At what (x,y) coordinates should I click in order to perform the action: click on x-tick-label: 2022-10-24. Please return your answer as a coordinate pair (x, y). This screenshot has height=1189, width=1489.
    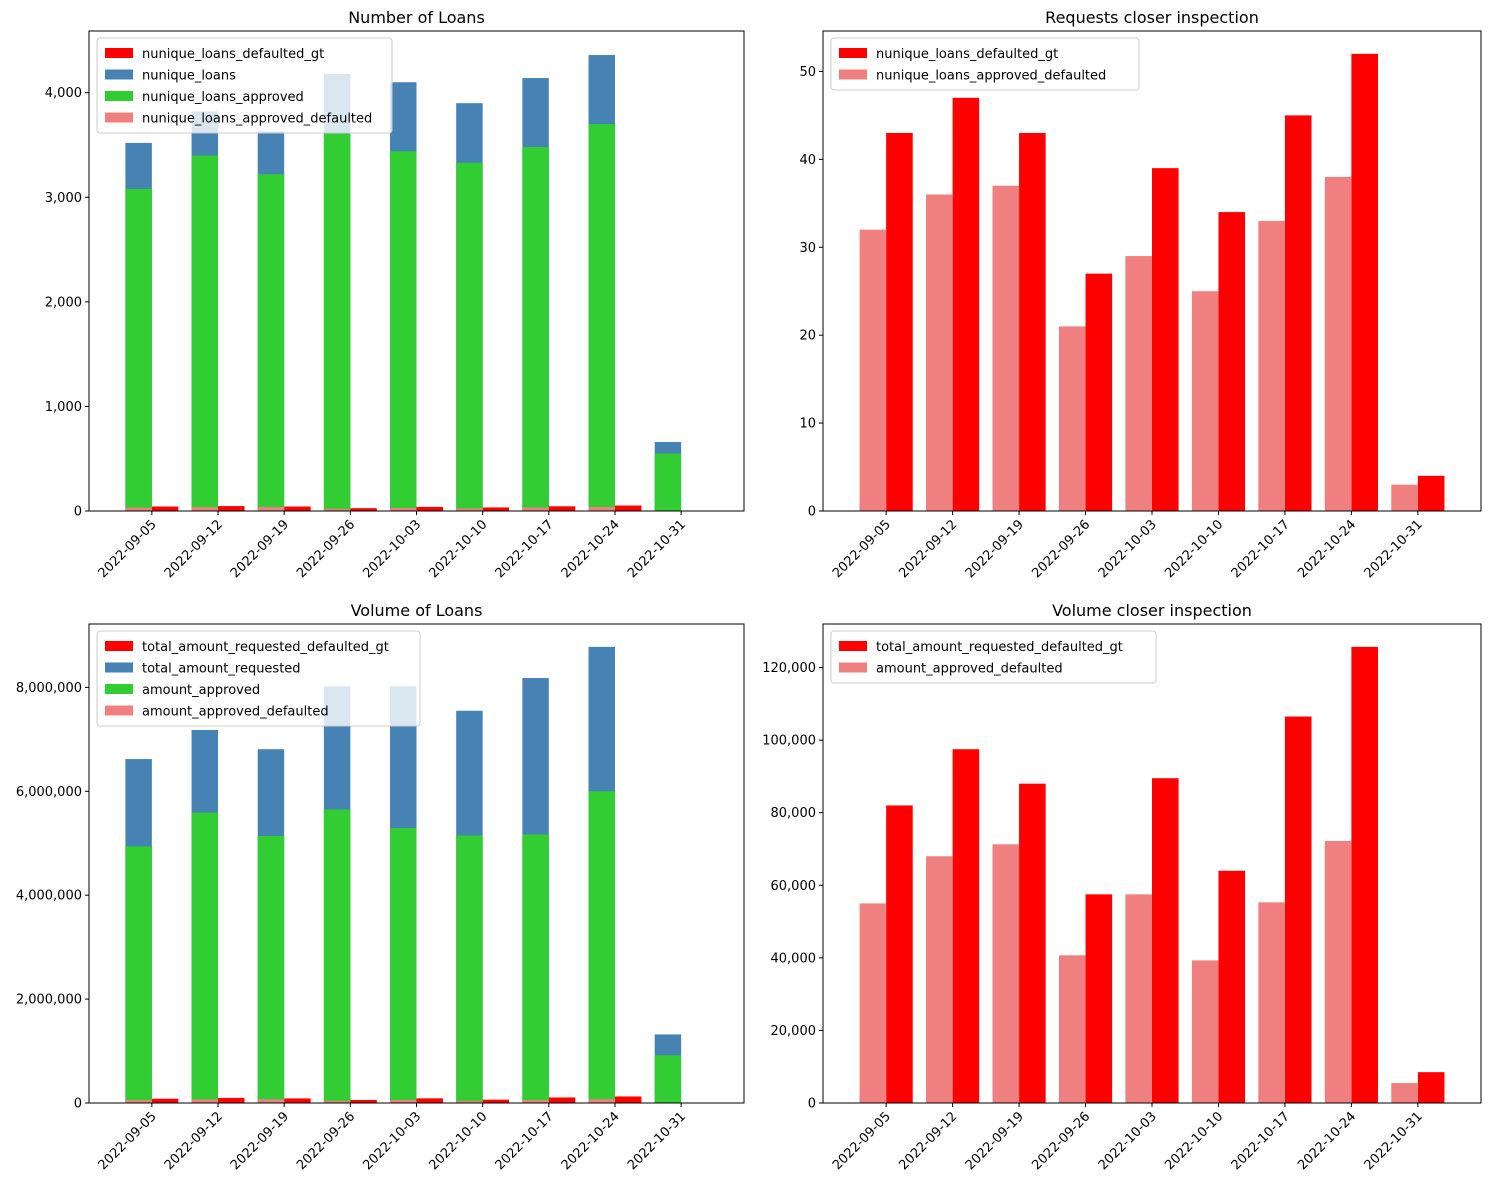
    Looking at the image, I should click on (591, 549).